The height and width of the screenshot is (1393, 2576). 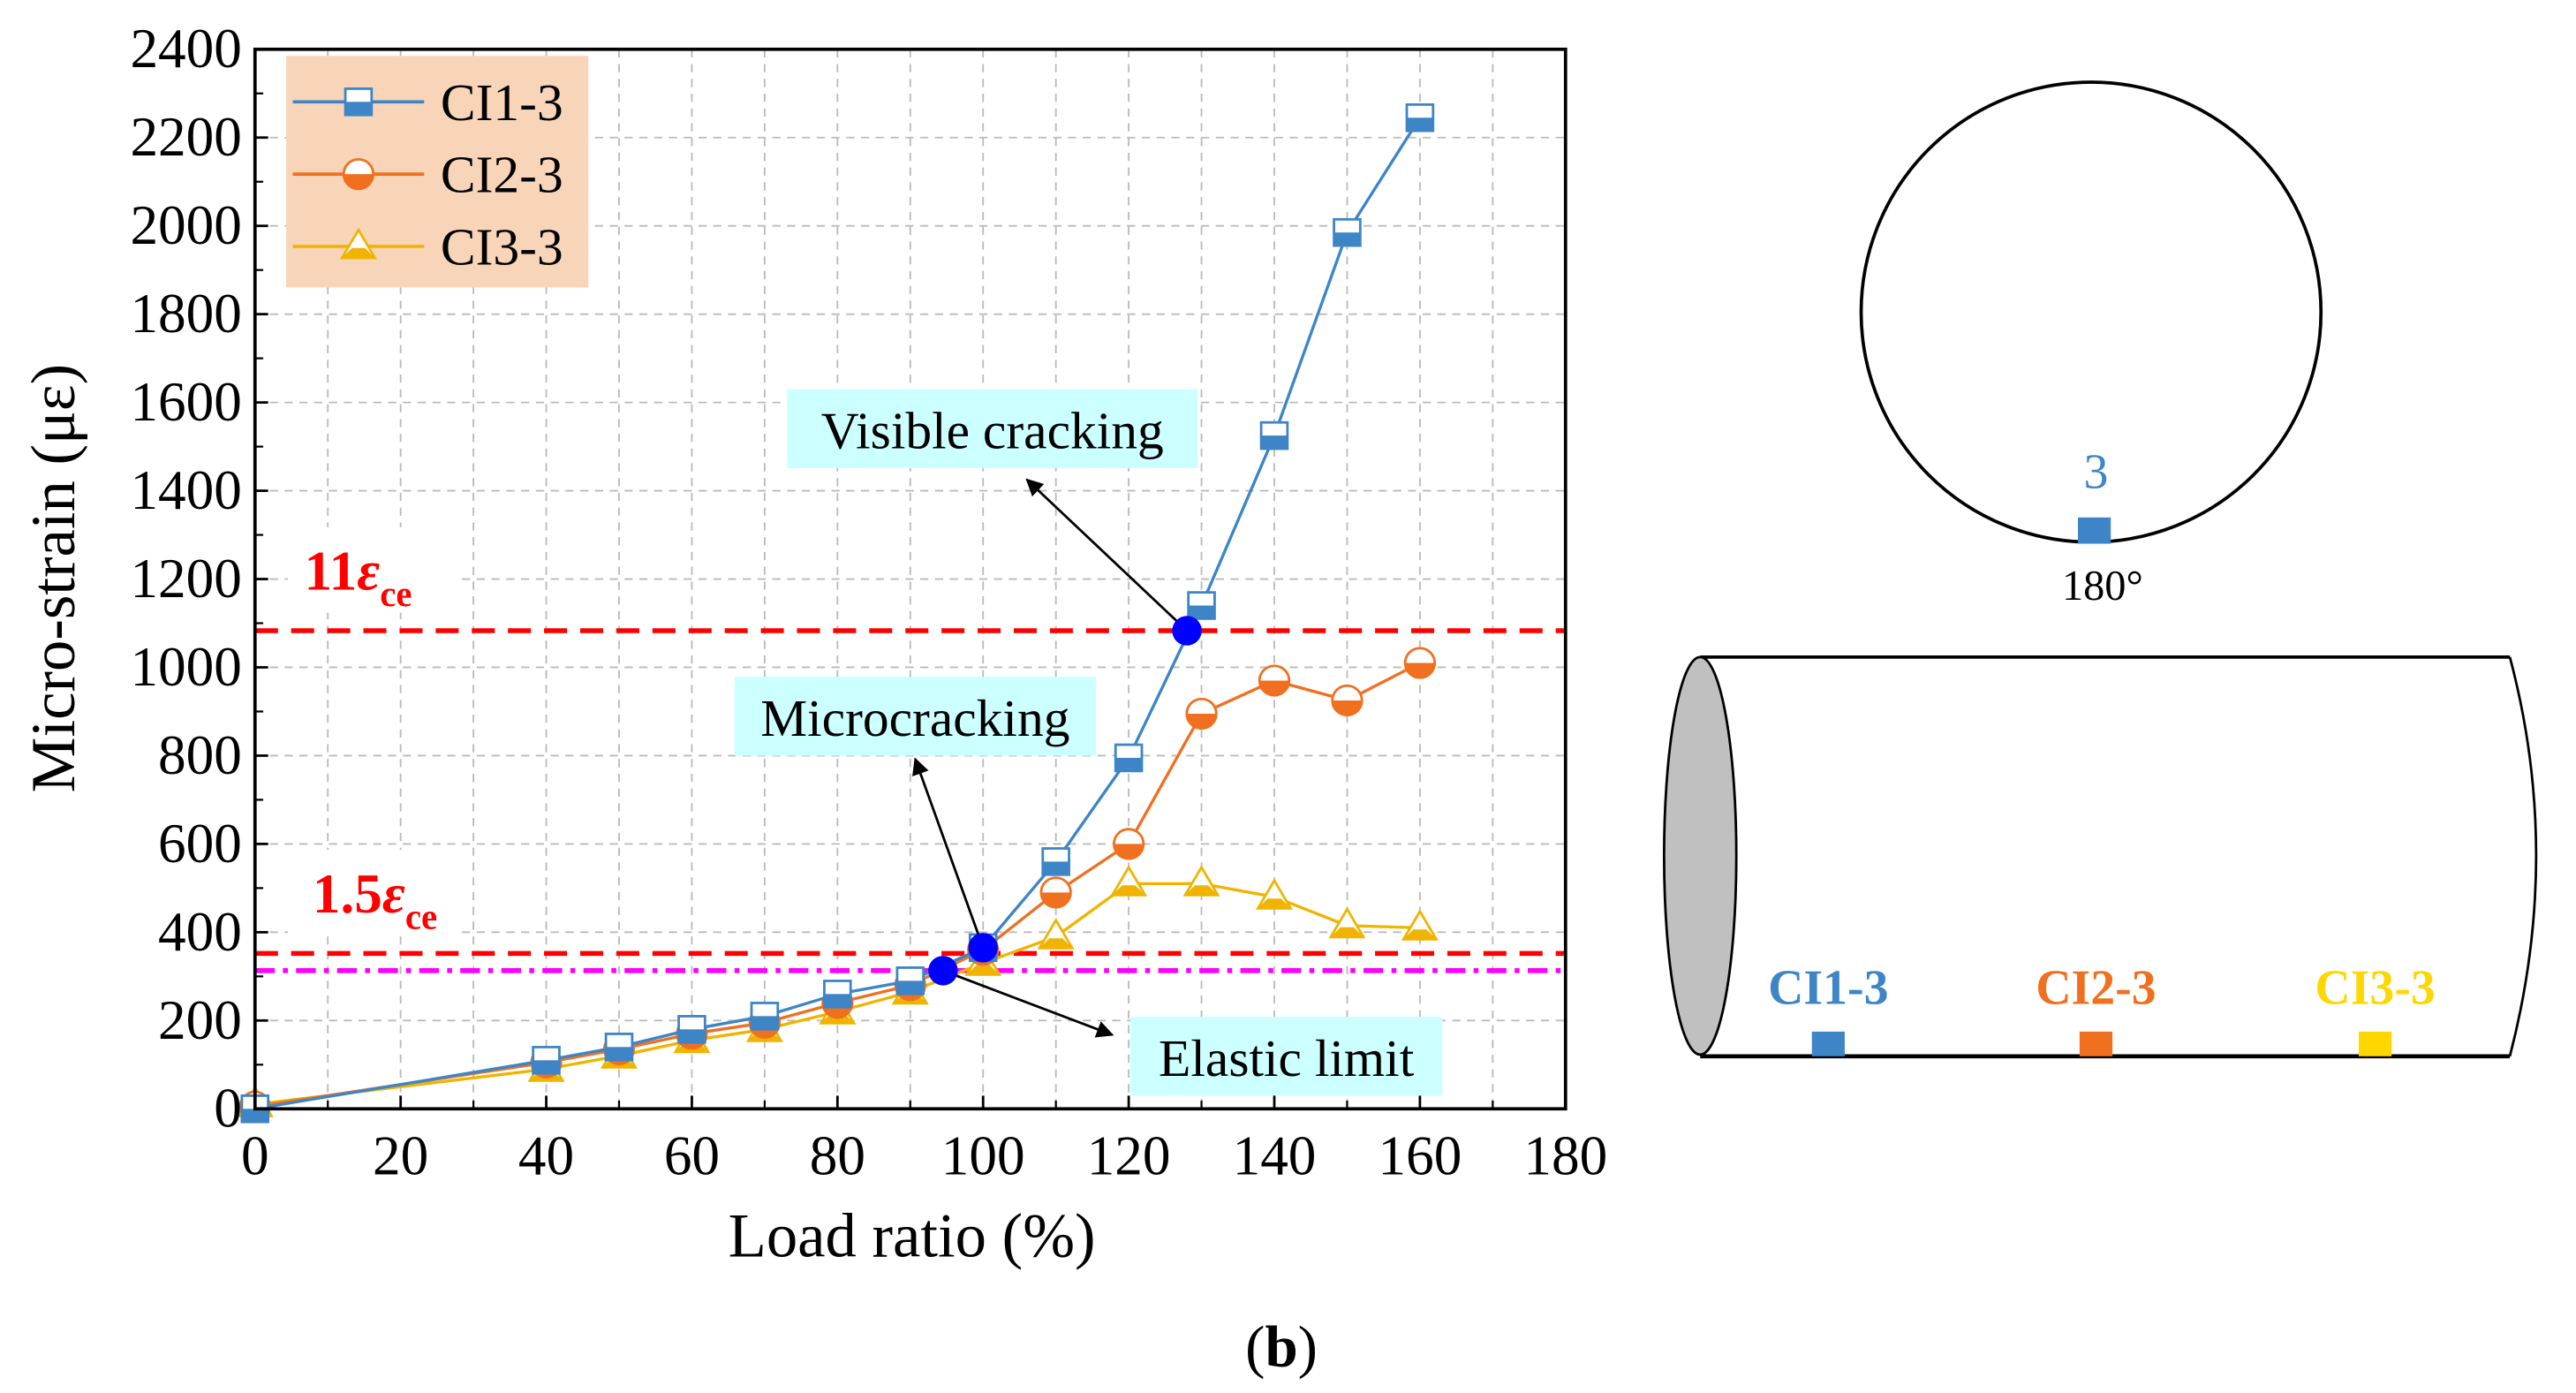 What do you see at coordinates (1129, 1156) in the screenshot?
I see `x-tick-label: 120` at bounding box center [1129, 1156].